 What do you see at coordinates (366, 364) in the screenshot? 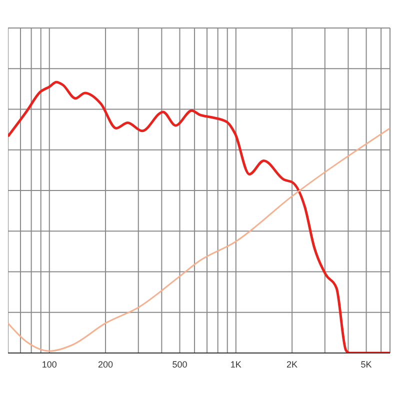
I see `x-tick-label: 5K` at bounding box center [366, 364].